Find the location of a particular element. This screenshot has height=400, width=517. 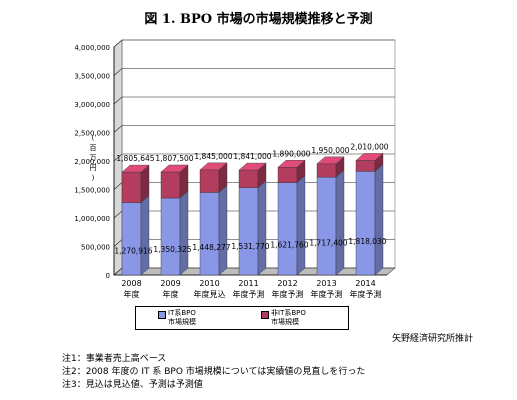

data-label-it: 1,350,325 is located at coordinates (172, 249).